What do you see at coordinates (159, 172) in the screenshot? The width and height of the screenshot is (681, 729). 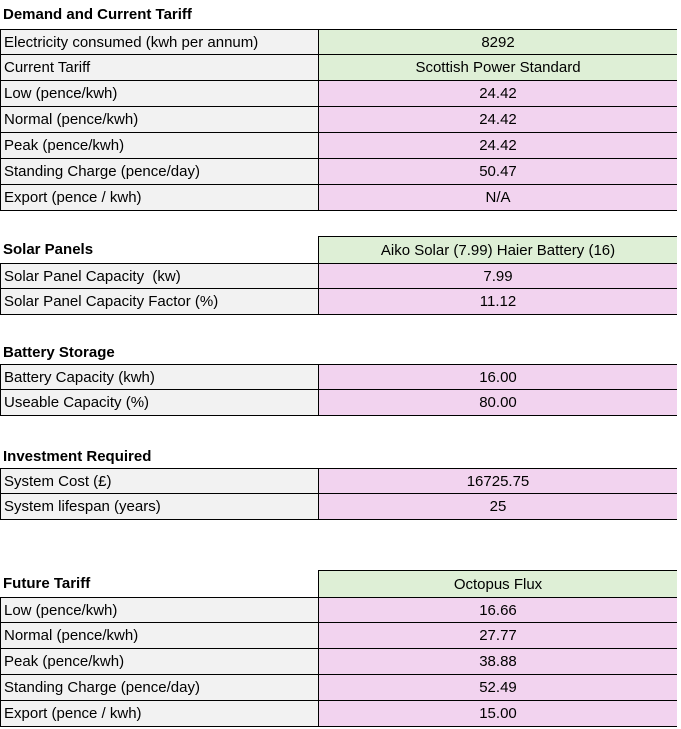 I see `standing-charge-label: Standing Charge (pence/day)` at bounding box center [159, 172].